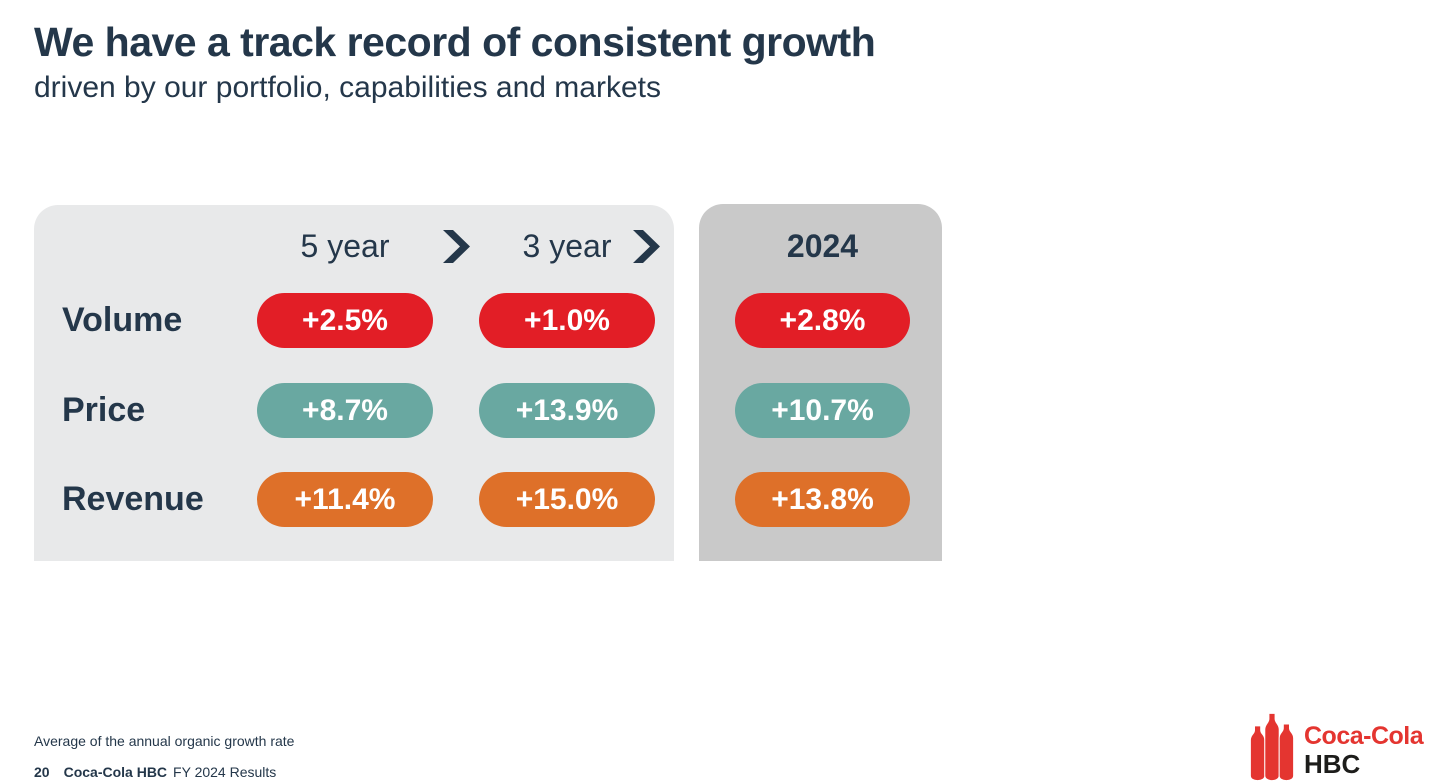 The image size is (1437, 782). What do you see at coordinates (122, 320) in the screenshot?
I see `row-label-volume: Volume` at bounding box center [122, 320].